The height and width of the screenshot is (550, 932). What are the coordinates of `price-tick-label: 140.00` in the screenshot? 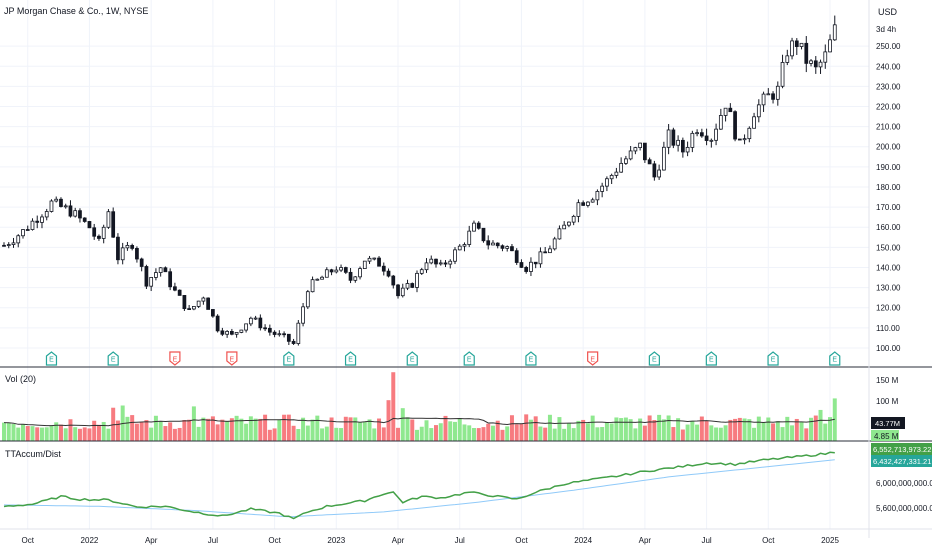 It's located at (888, 267).